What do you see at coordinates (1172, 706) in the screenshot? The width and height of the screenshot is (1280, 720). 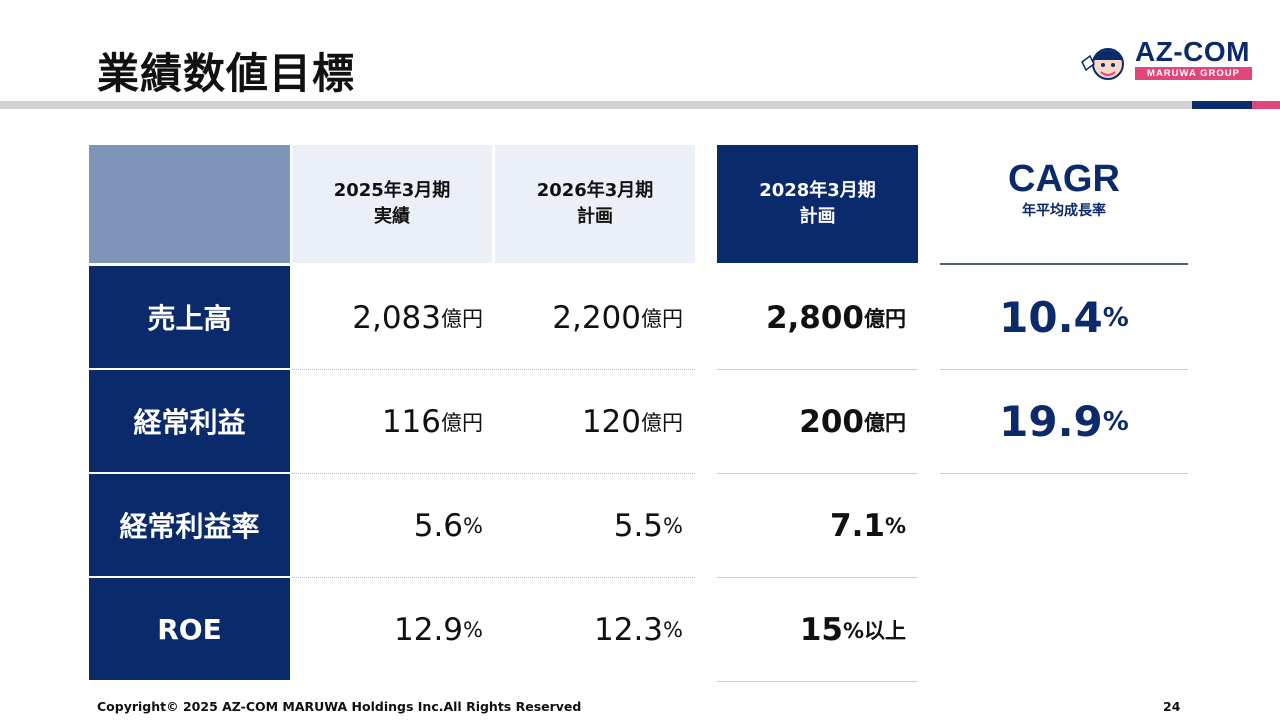 I see `page-number: 24` at bounding box center [1172, 706].